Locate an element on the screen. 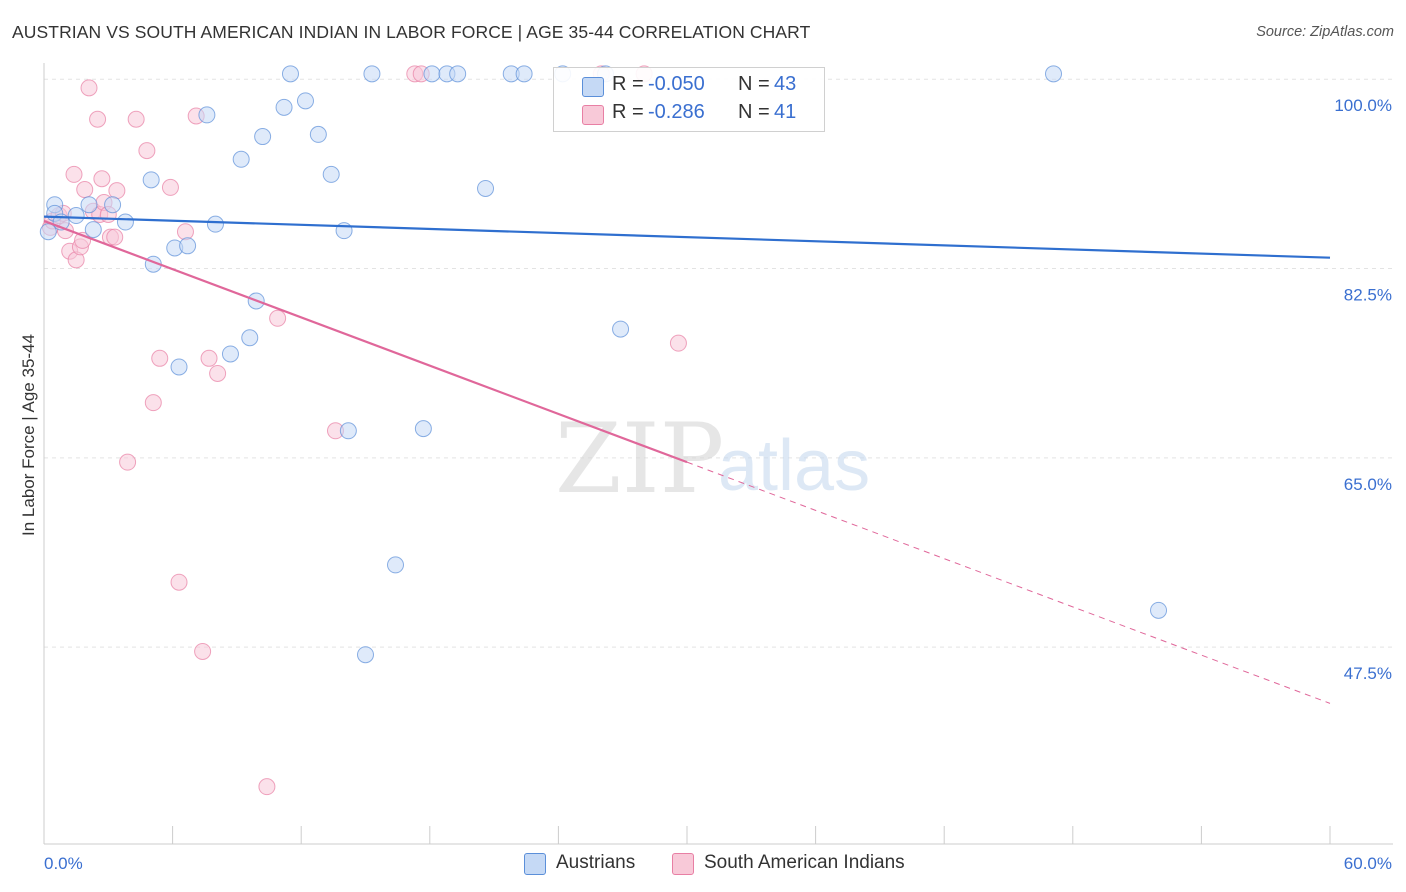 The width and height of the screenshot is (1406, 892). stats-legend: R = -0.050 N = 43 R = -0.286 N = 41 is located at coordinates (689, 99).